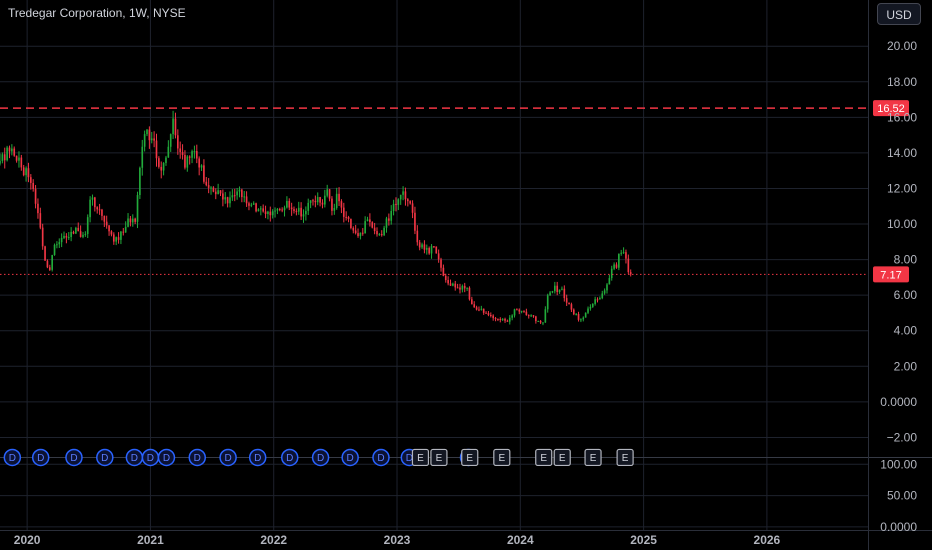 This screenshot has height=550, width=932. I want to click on currency-button: USD, so click(899, 14).